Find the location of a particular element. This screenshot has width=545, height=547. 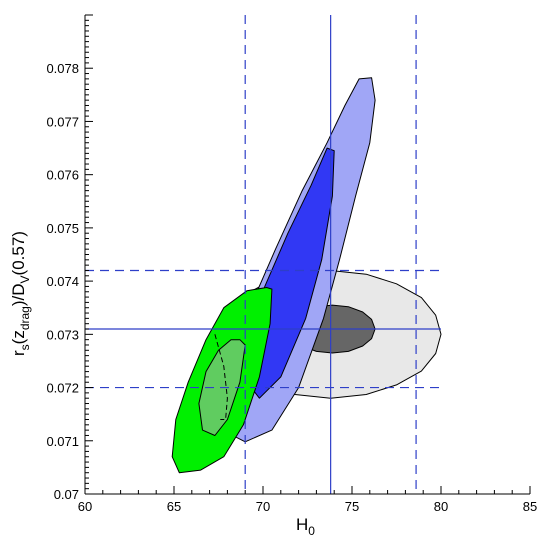

y-axis-label-z057: (0.57) is located at coordinates (18, 253).